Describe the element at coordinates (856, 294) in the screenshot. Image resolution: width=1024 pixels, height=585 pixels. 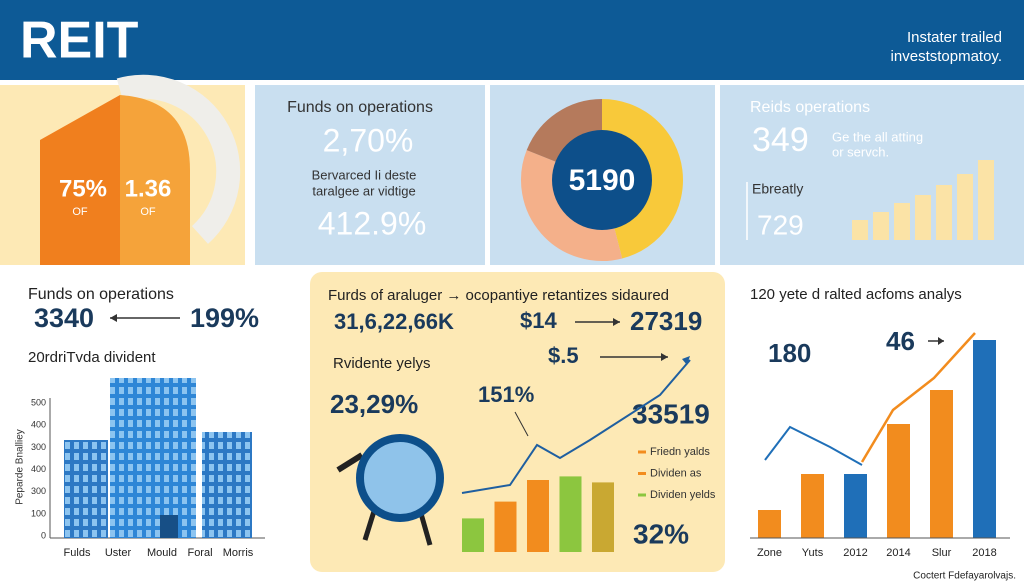
I see `heading: 120 yete d ralted acfoms analys` at that location.